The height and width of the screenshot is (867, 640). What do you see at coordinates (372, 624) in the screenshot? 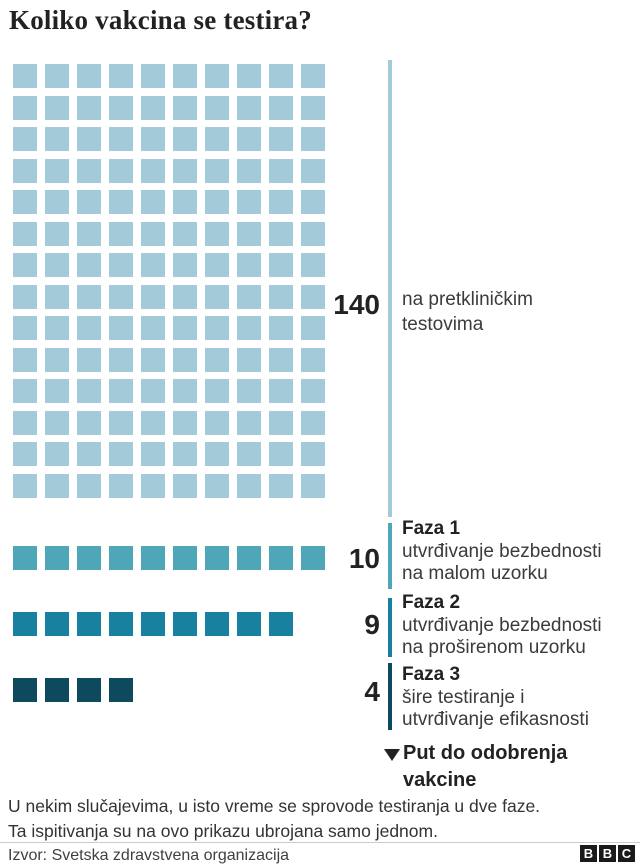
I see `faza2-count: 9` at bounding box center [372, 624].